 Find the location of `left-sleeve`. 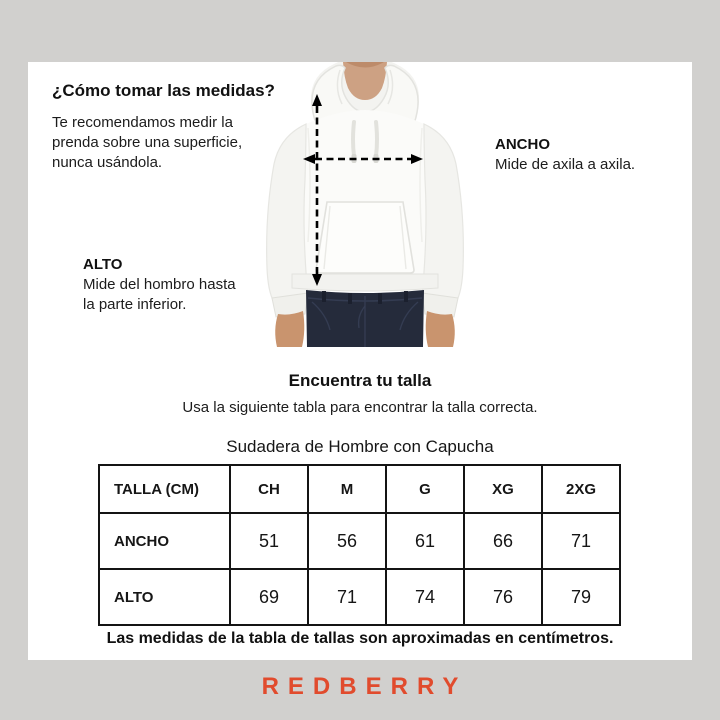

left-sleeve is located at coordinates (287, 213).